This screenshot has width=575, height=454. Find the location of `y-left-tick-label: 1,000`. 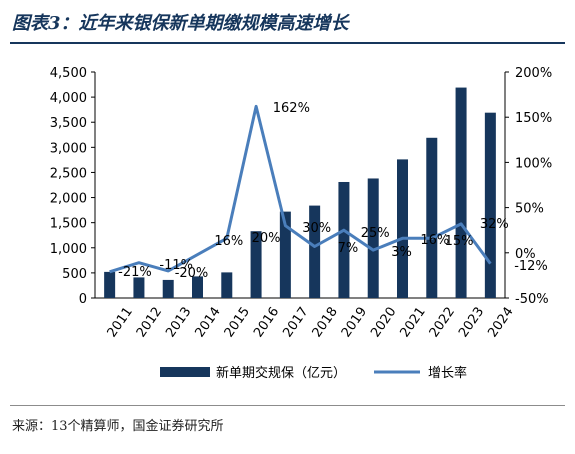

y-left-tick-label: 1,000 is located at coordinates (68, 249).